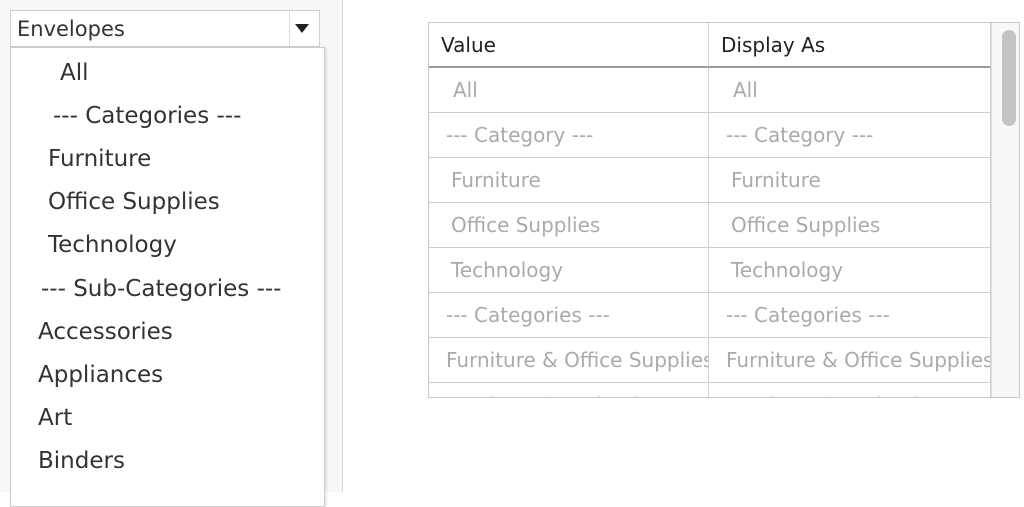 This screenshot has width=1024, height=507. I want to click on cell-display-as: Furniture, so click(850, 180).